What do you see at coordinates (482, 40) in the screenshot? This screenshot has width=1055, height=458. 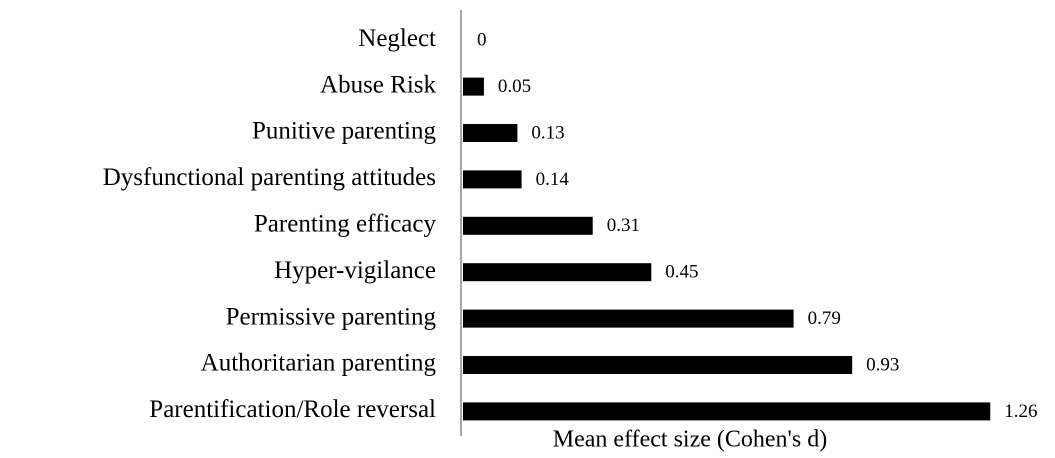 I see `data-label: 0` at bounding box center [482, 40].